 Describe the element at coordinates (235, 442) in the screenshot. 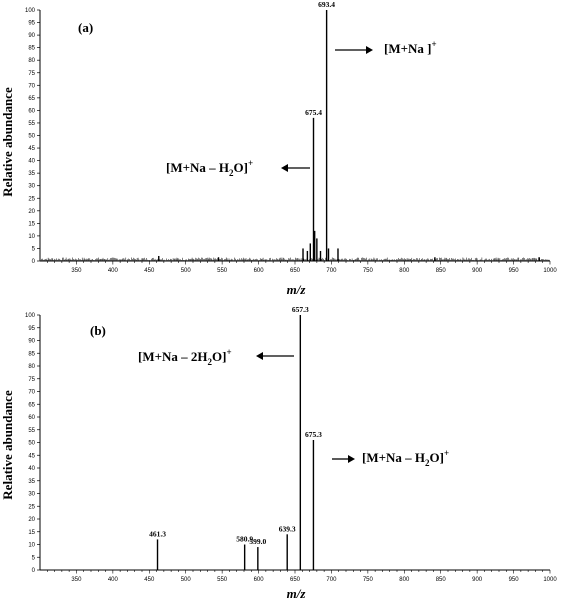

I see `panel-b-peaks` at that location.